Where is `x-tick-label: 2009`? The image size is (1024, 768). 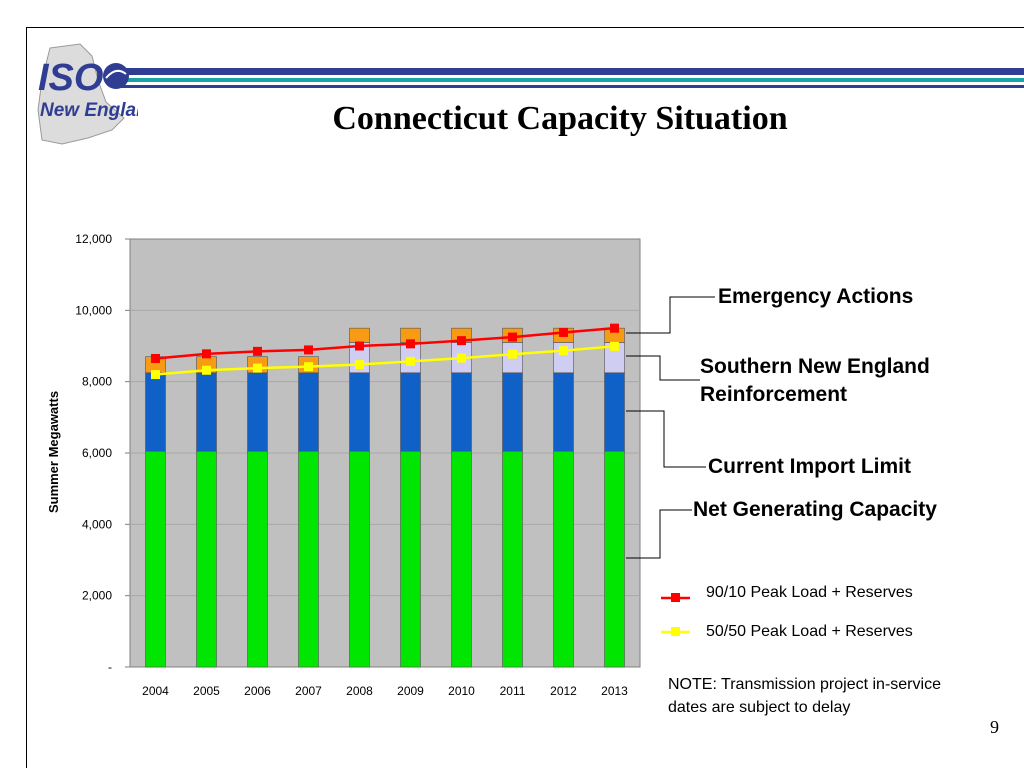
x-tick-label: 2009 is located at coordinates (410, 691).